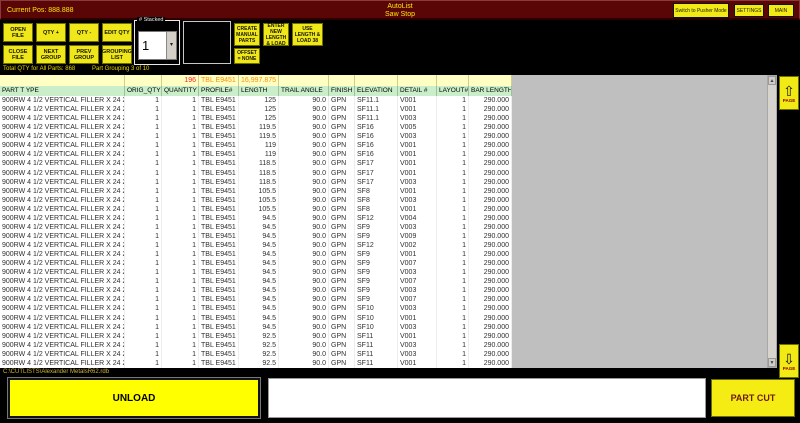  What do you see at coordinates (307, 34) in the screenshot?
I see `use-length-load-button: USE LENGTH & LOAD 38` at bounding box center [307, 34].